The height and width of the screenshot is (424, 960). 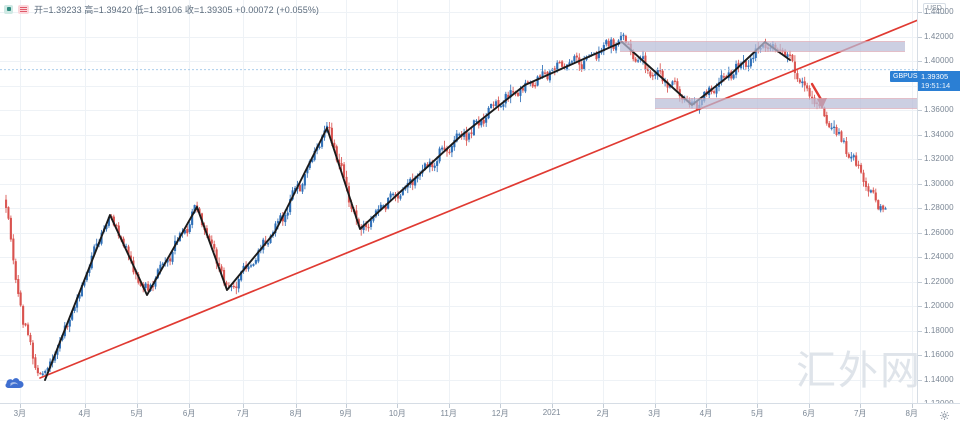 I want to click on price-axis-label: 1.26000, so click(x=939, y=232).